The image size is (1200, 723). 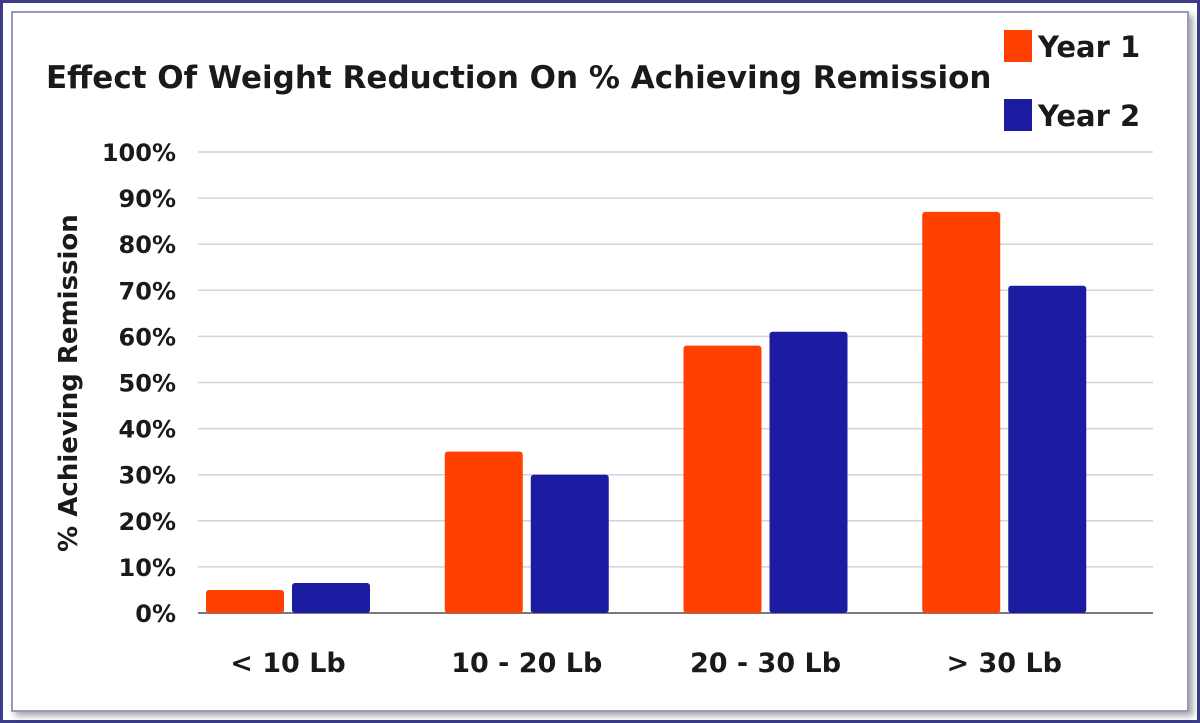 I want to click on legend-label: Year 1, so click(x=1088, y=47).